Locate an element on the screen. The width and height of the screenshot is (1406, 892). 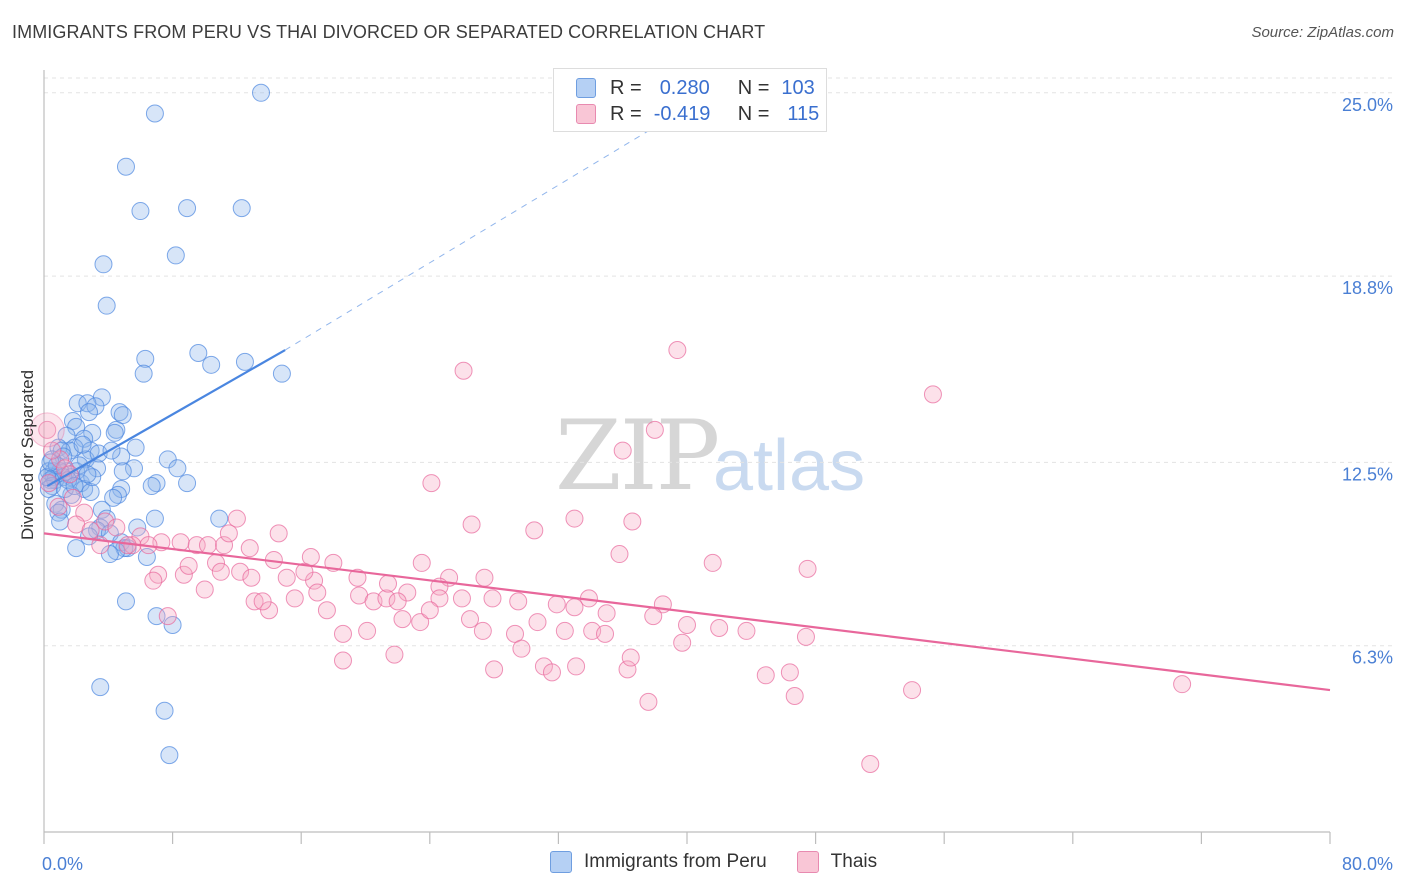
legend-r-value: -0.419 is located at coordinates (682, 113).